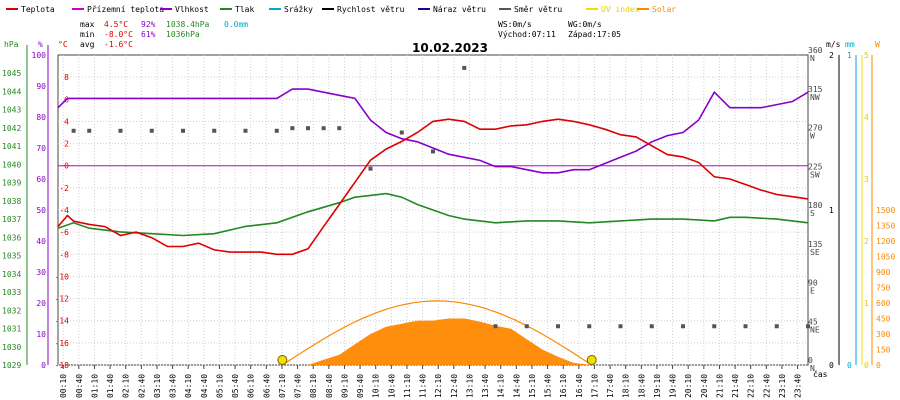 The width and height of the screenshot is (900, 400). I want to click on pressure-tick-7: 1036, so click(11, 237).